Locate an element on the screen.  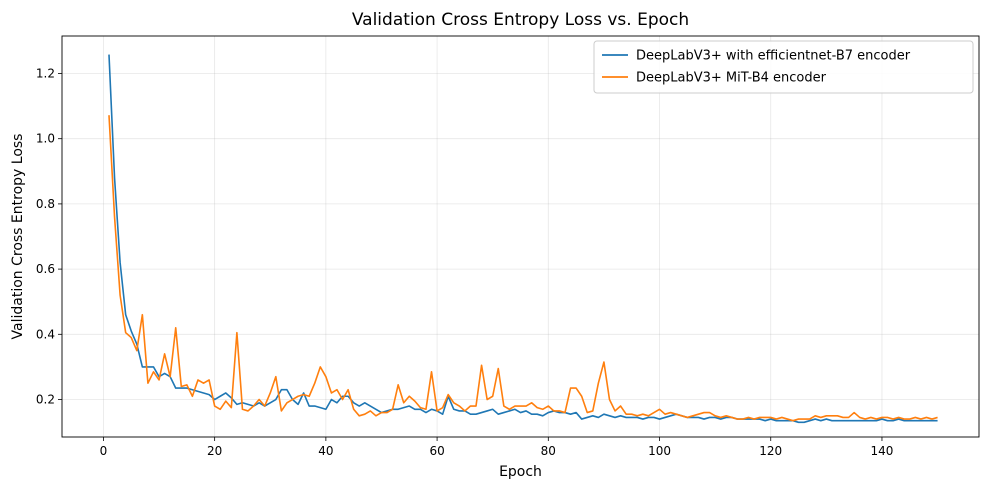
x-tick-label: 20 is located at coordinates (214, 451).